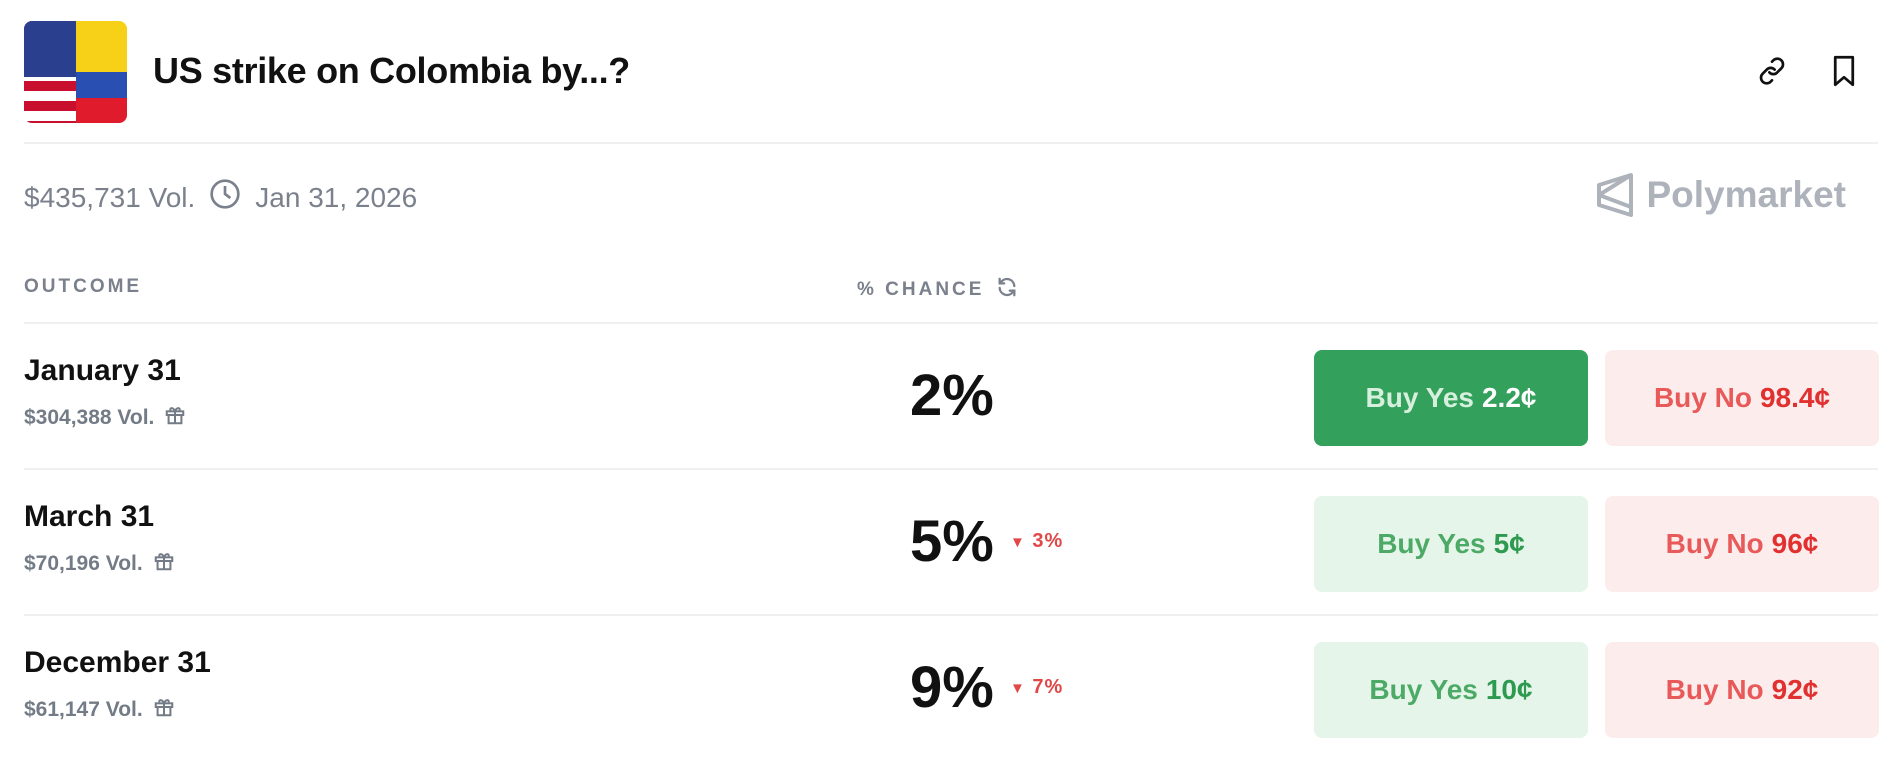 The image size is (1898, 772). Describe the element at coordinates (117, 662) in the screenshot. I see `outcome-name: December 31` at that location.